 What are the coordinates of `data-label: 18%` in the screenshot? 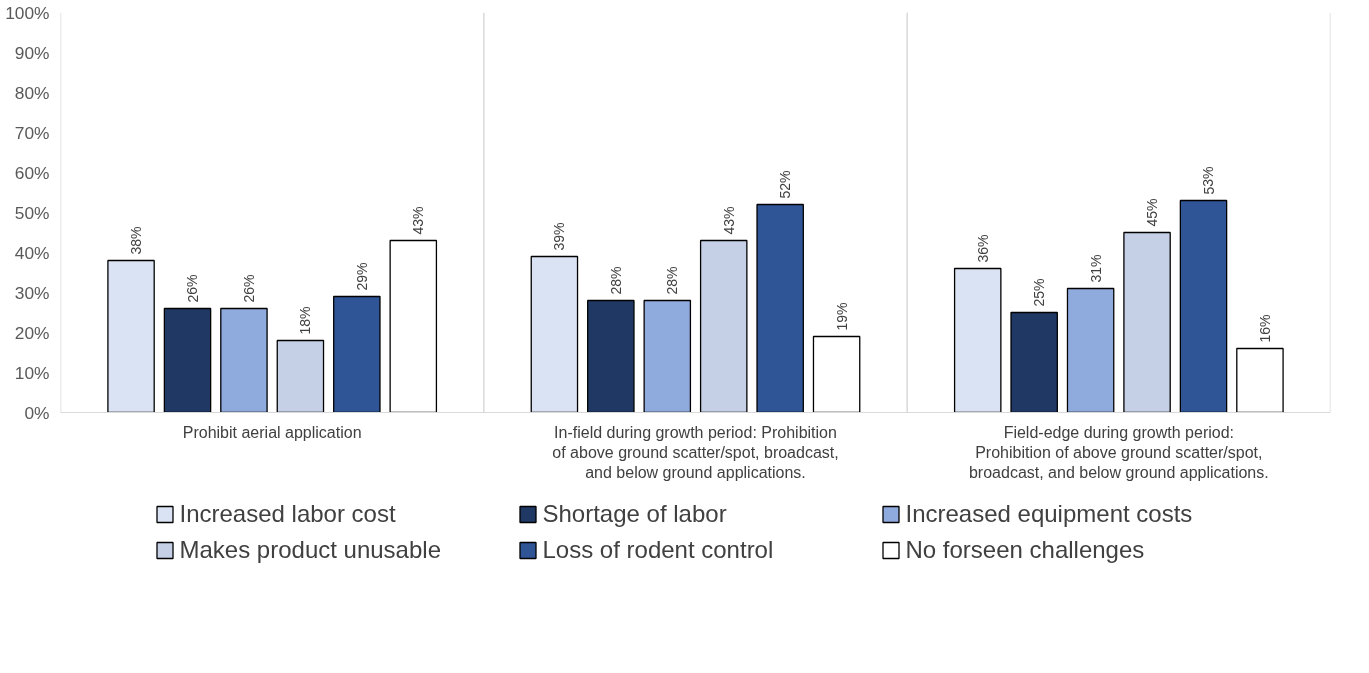 It's located at (305, 320).